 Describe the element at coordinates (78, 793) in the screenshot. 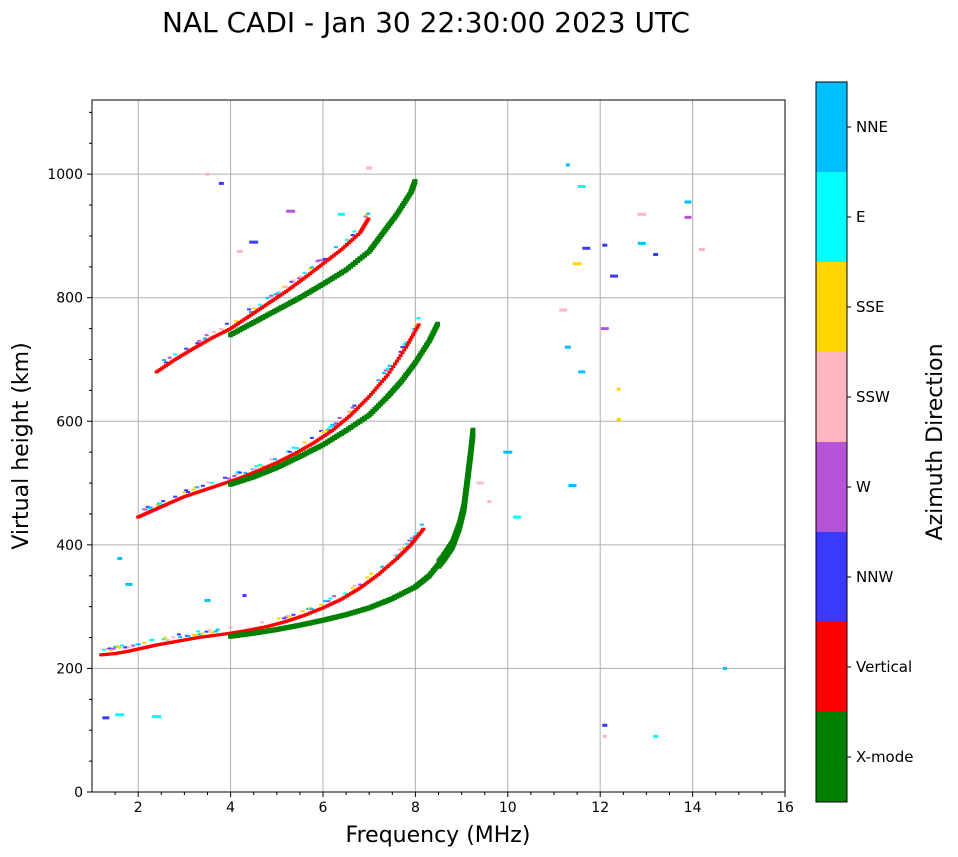

I see `y-tick-label: 0` at that location.